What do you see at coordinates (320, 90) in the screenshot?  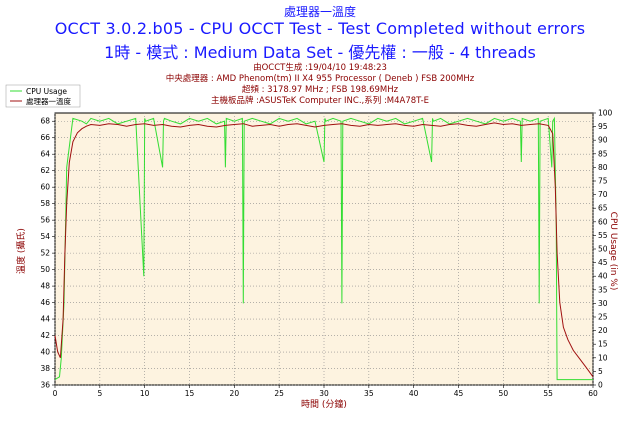 I see `info-line-clock: 超頻 : 3178.97 MHz ; FSB 198.69MHz` at bounding box center [320, 90].